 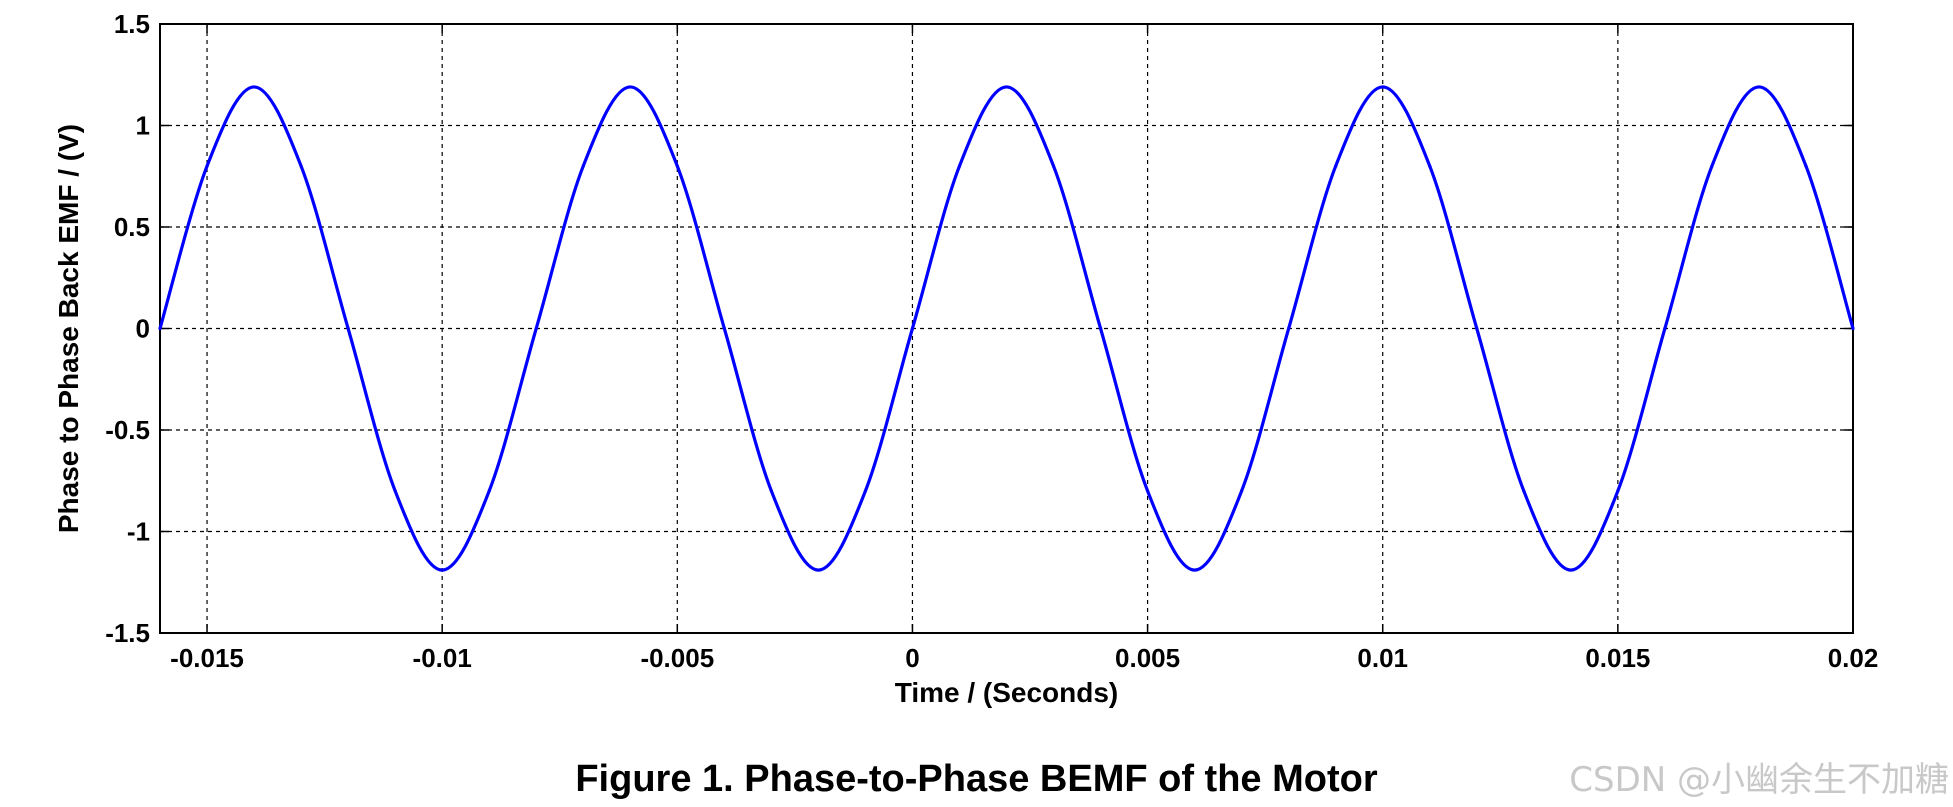 I want to click on x-axis-label: Time / (Seconds), so click(x=1007, y=692).